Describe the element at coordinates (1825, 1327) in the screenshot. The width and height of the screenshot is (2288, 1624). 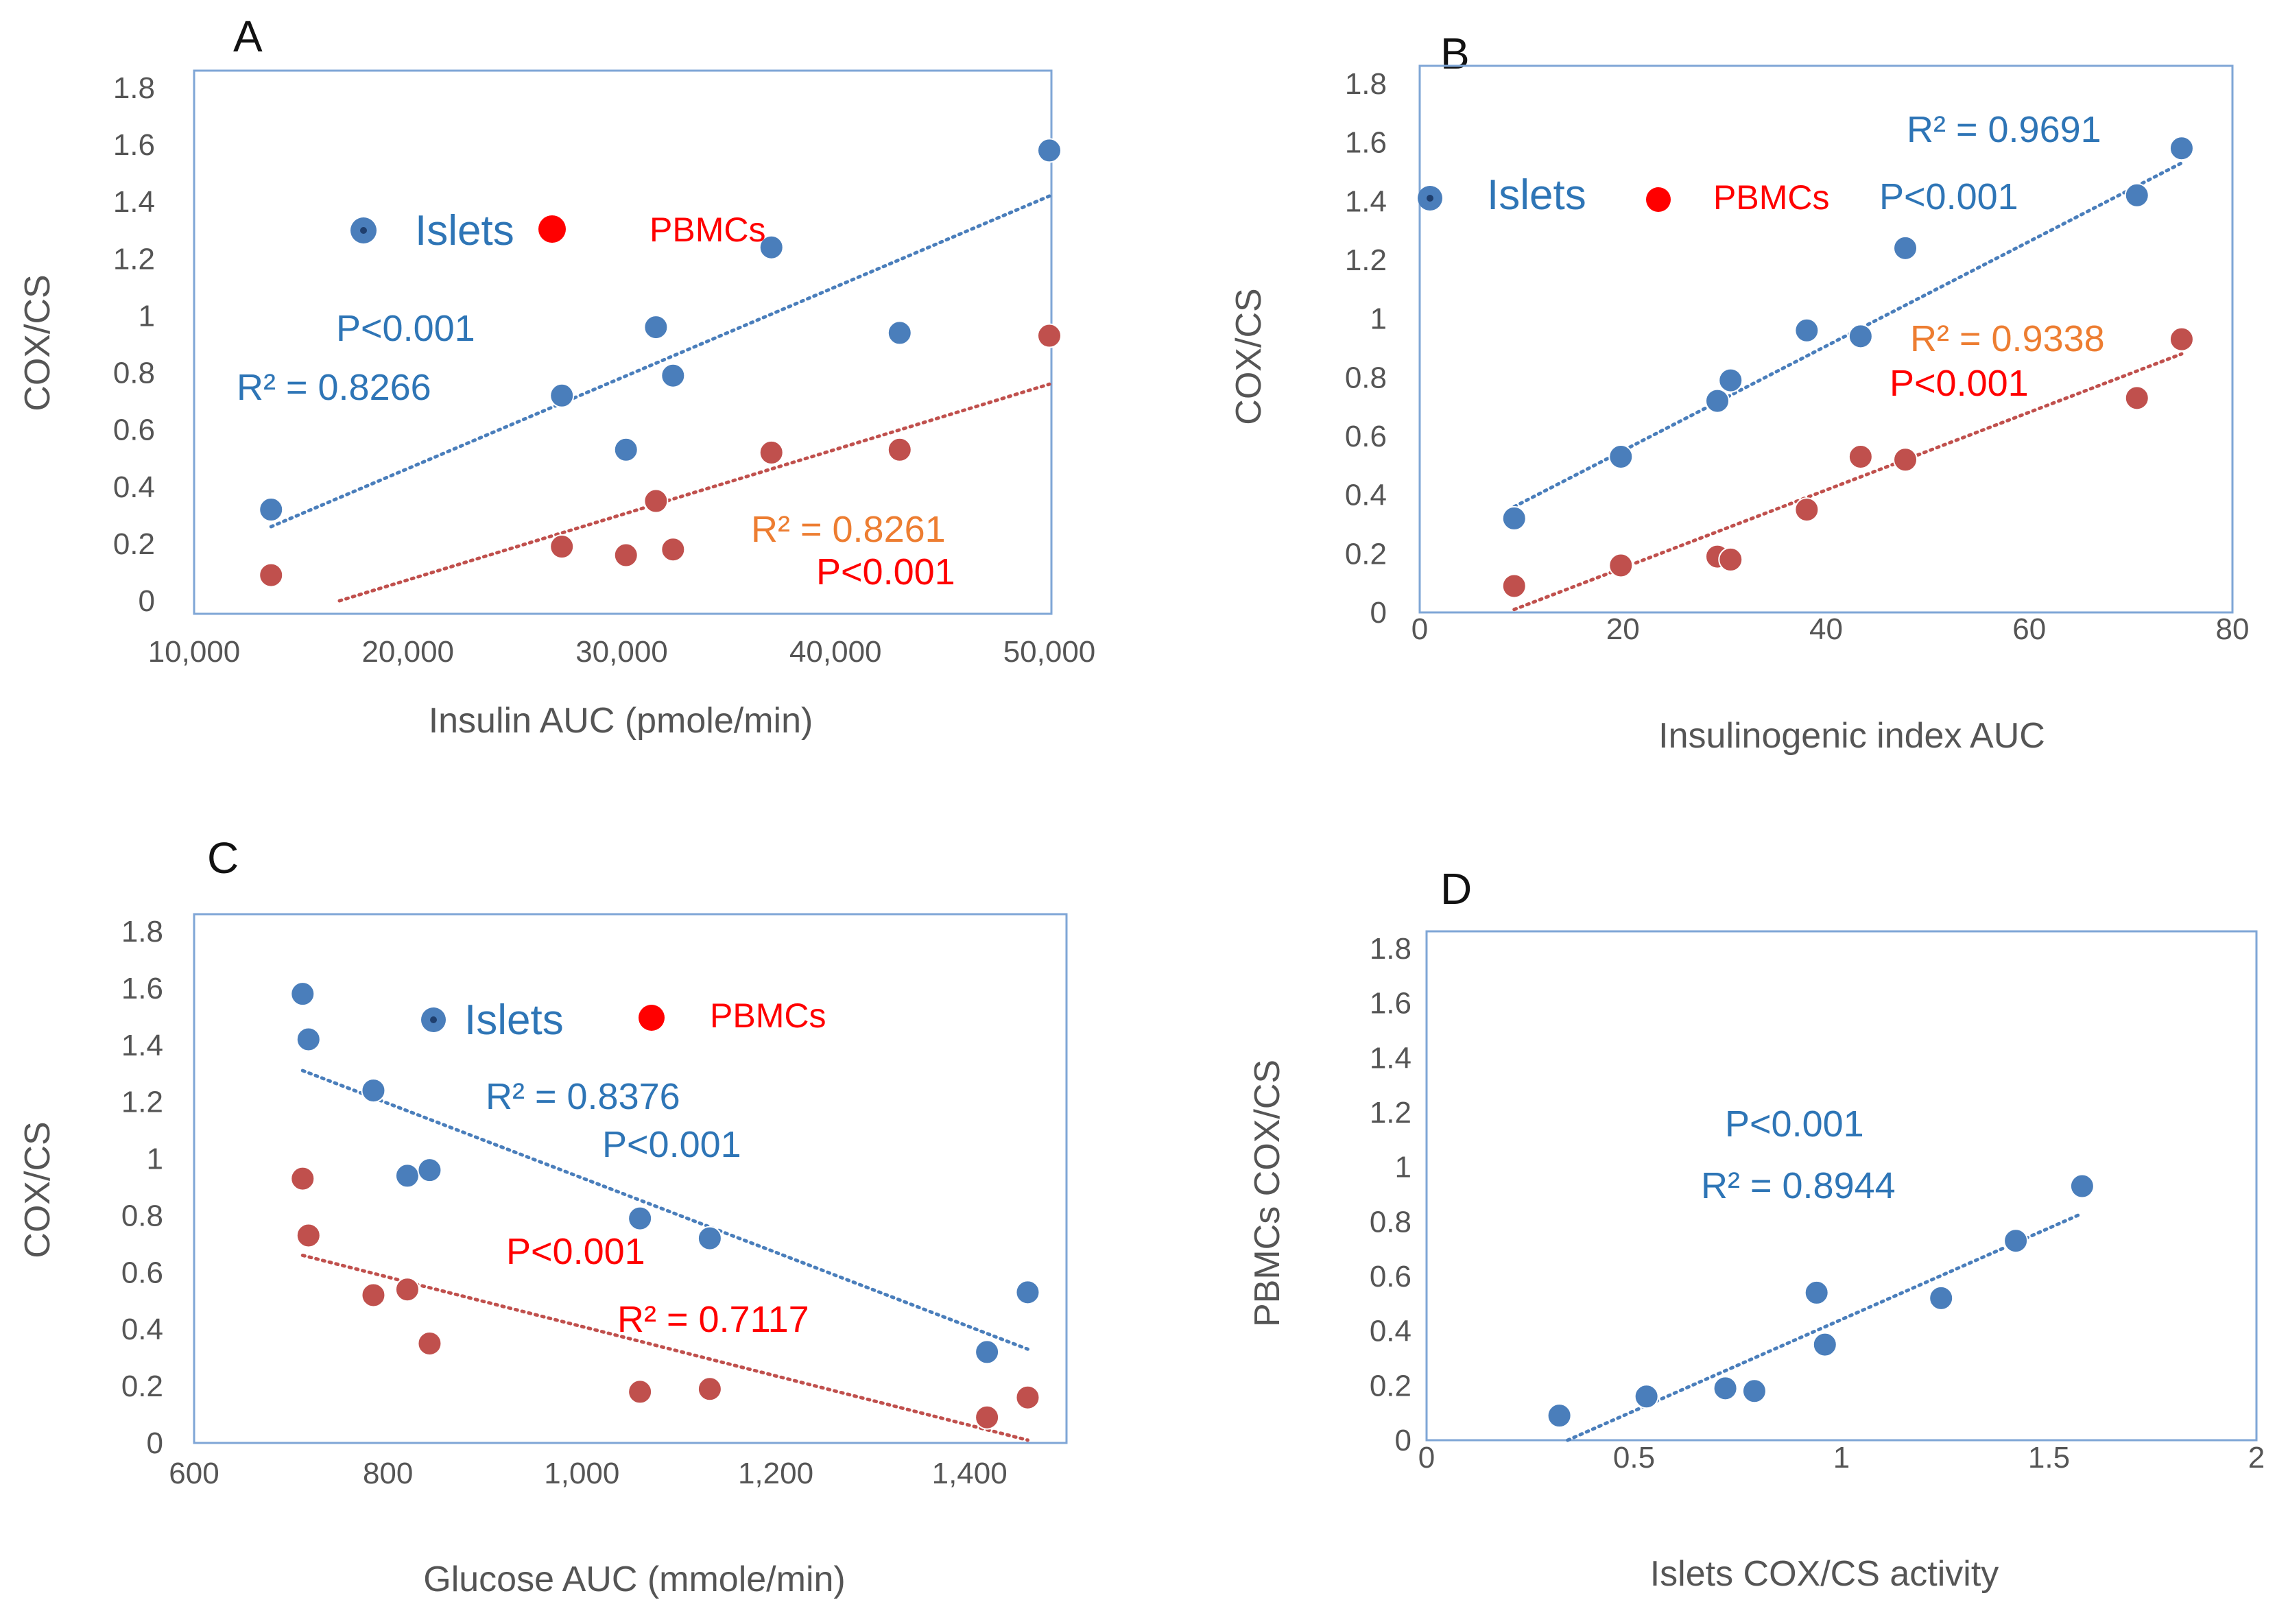
I see `panel-d-islets-vs-pbmcs-trendline` at that location.